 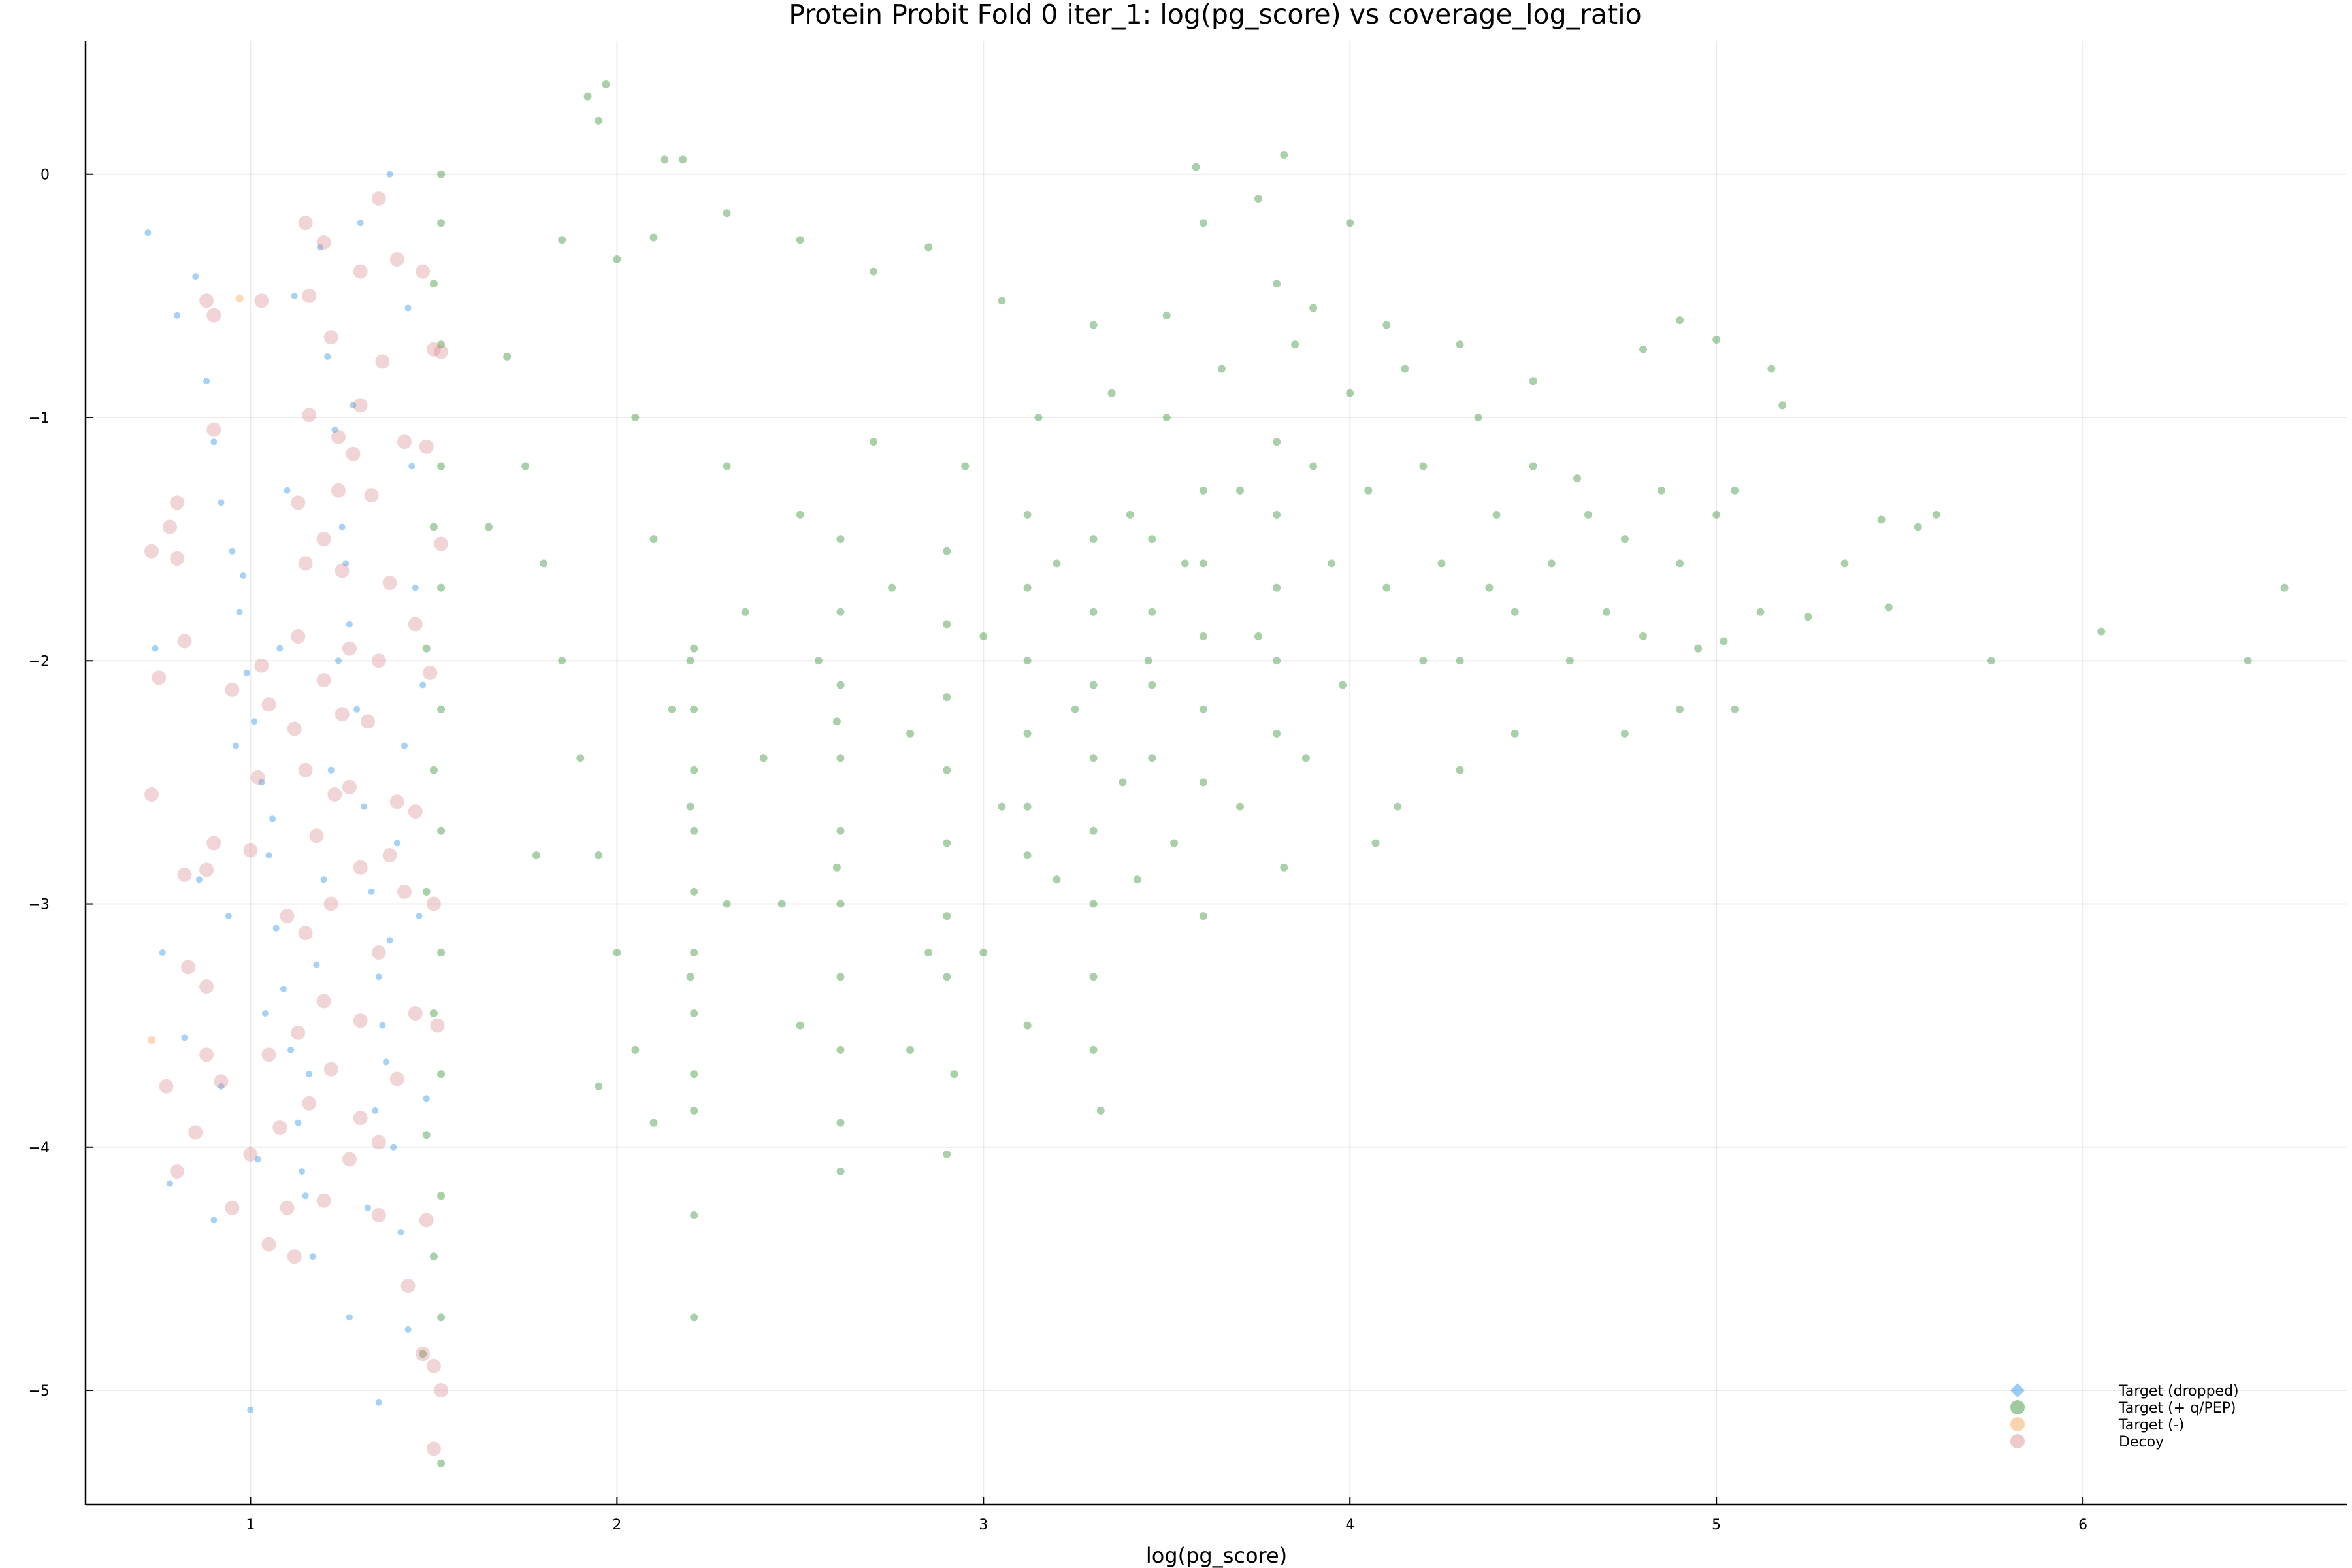 I want to click on x-tick-label: 5, so click(x=1716, y=1525).